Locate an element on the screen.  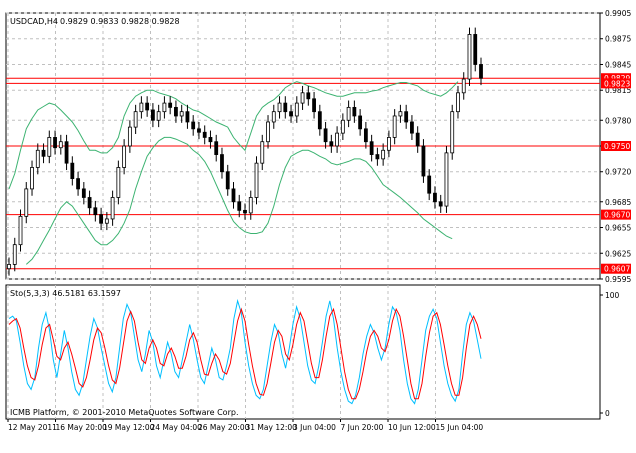
price-level-label: 0.9823 is located at coordinates (617, 83).